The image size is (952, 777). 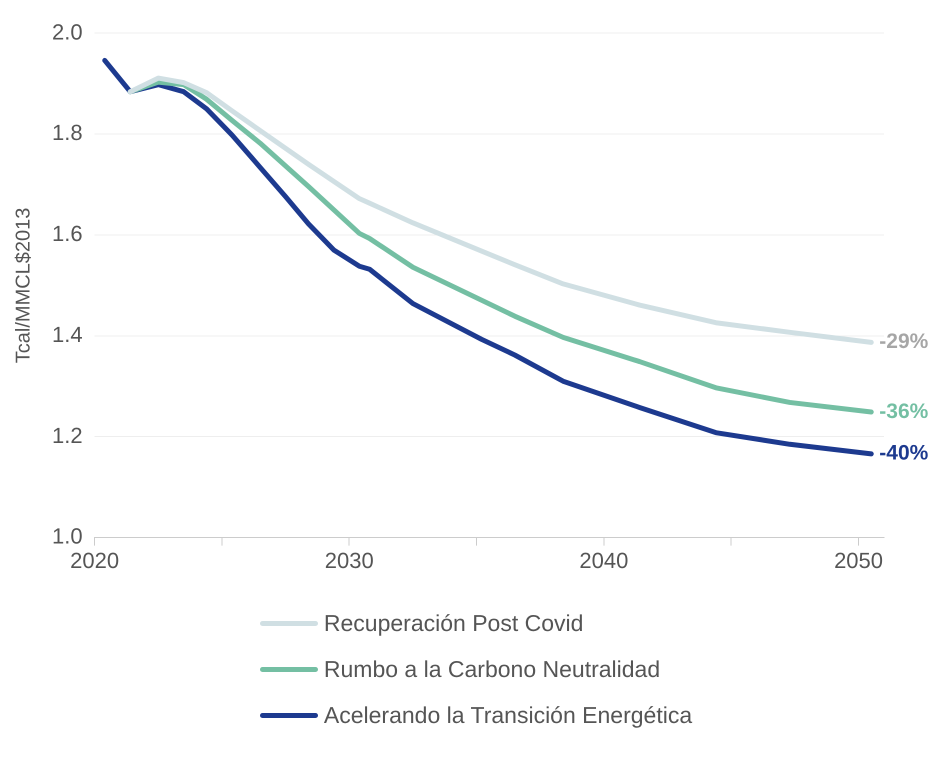 I want to click on legend-label: Acelerando la Transición Energética, so click(x=508, y=715).